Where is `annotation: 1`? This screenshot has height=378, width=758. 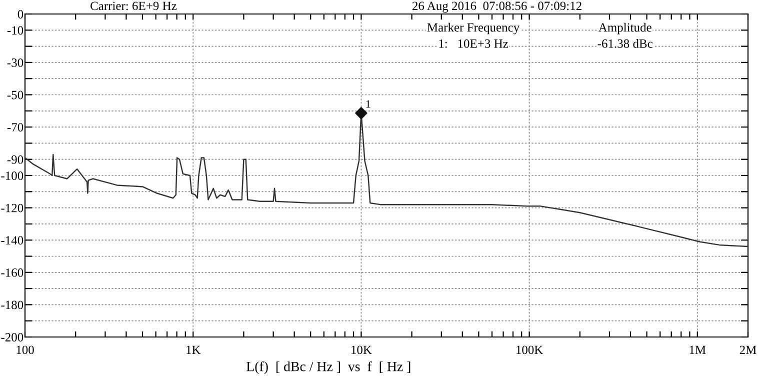 annotation: 1 is located at coordinates (368, 104).